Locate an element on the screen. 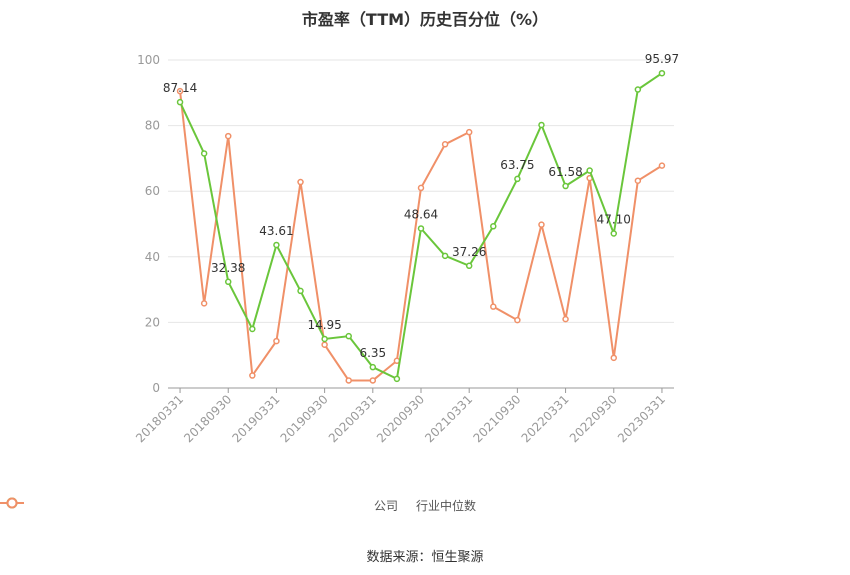 The height and width of the screenshot is (575, 850). legend-label-industry-median: 行业中位数 is located at coordinates (446, 506).